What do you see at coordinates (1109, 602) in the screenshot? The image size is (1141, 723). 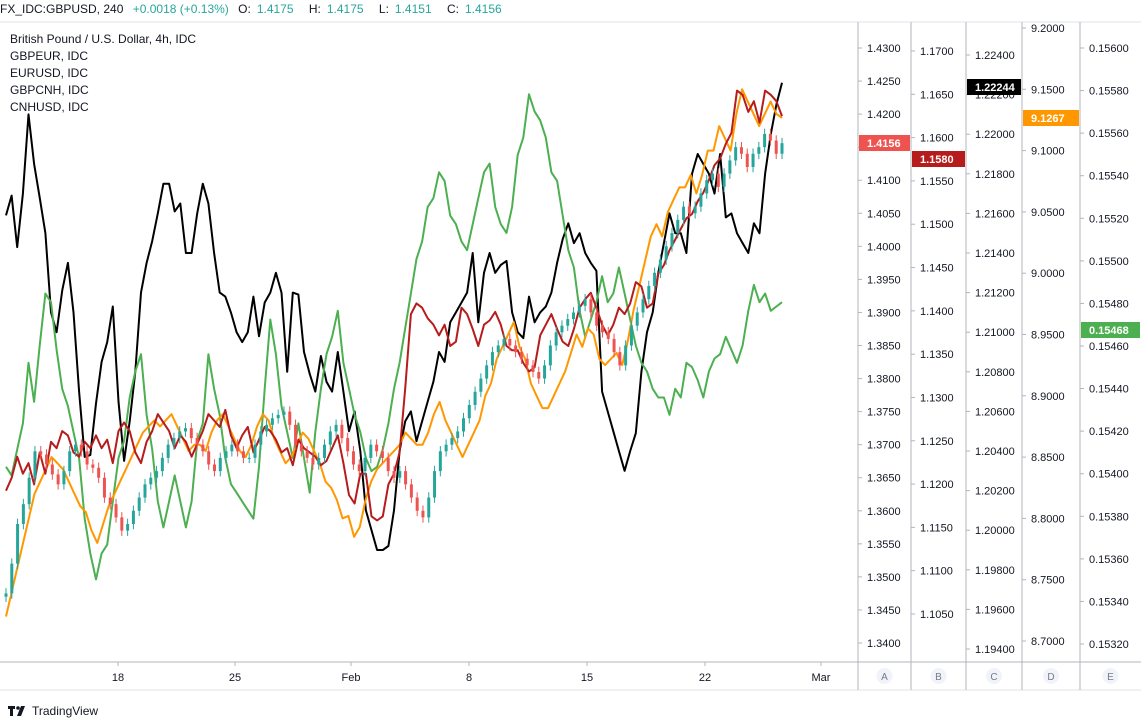 I see `y-tick-label-e: 0.15340` at bounding box center [1109, 602].